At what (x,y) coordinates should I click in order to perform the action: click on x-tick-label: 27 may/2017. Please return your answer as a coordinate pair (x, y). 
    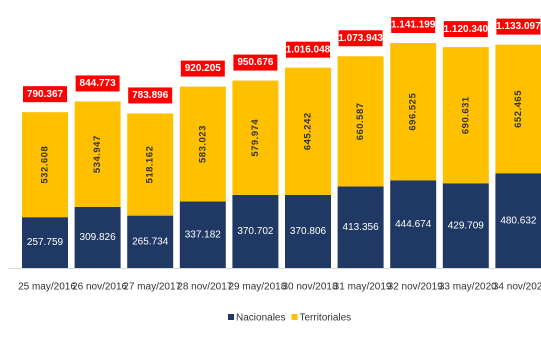
    Looking at the image, I should click on (152, 287).